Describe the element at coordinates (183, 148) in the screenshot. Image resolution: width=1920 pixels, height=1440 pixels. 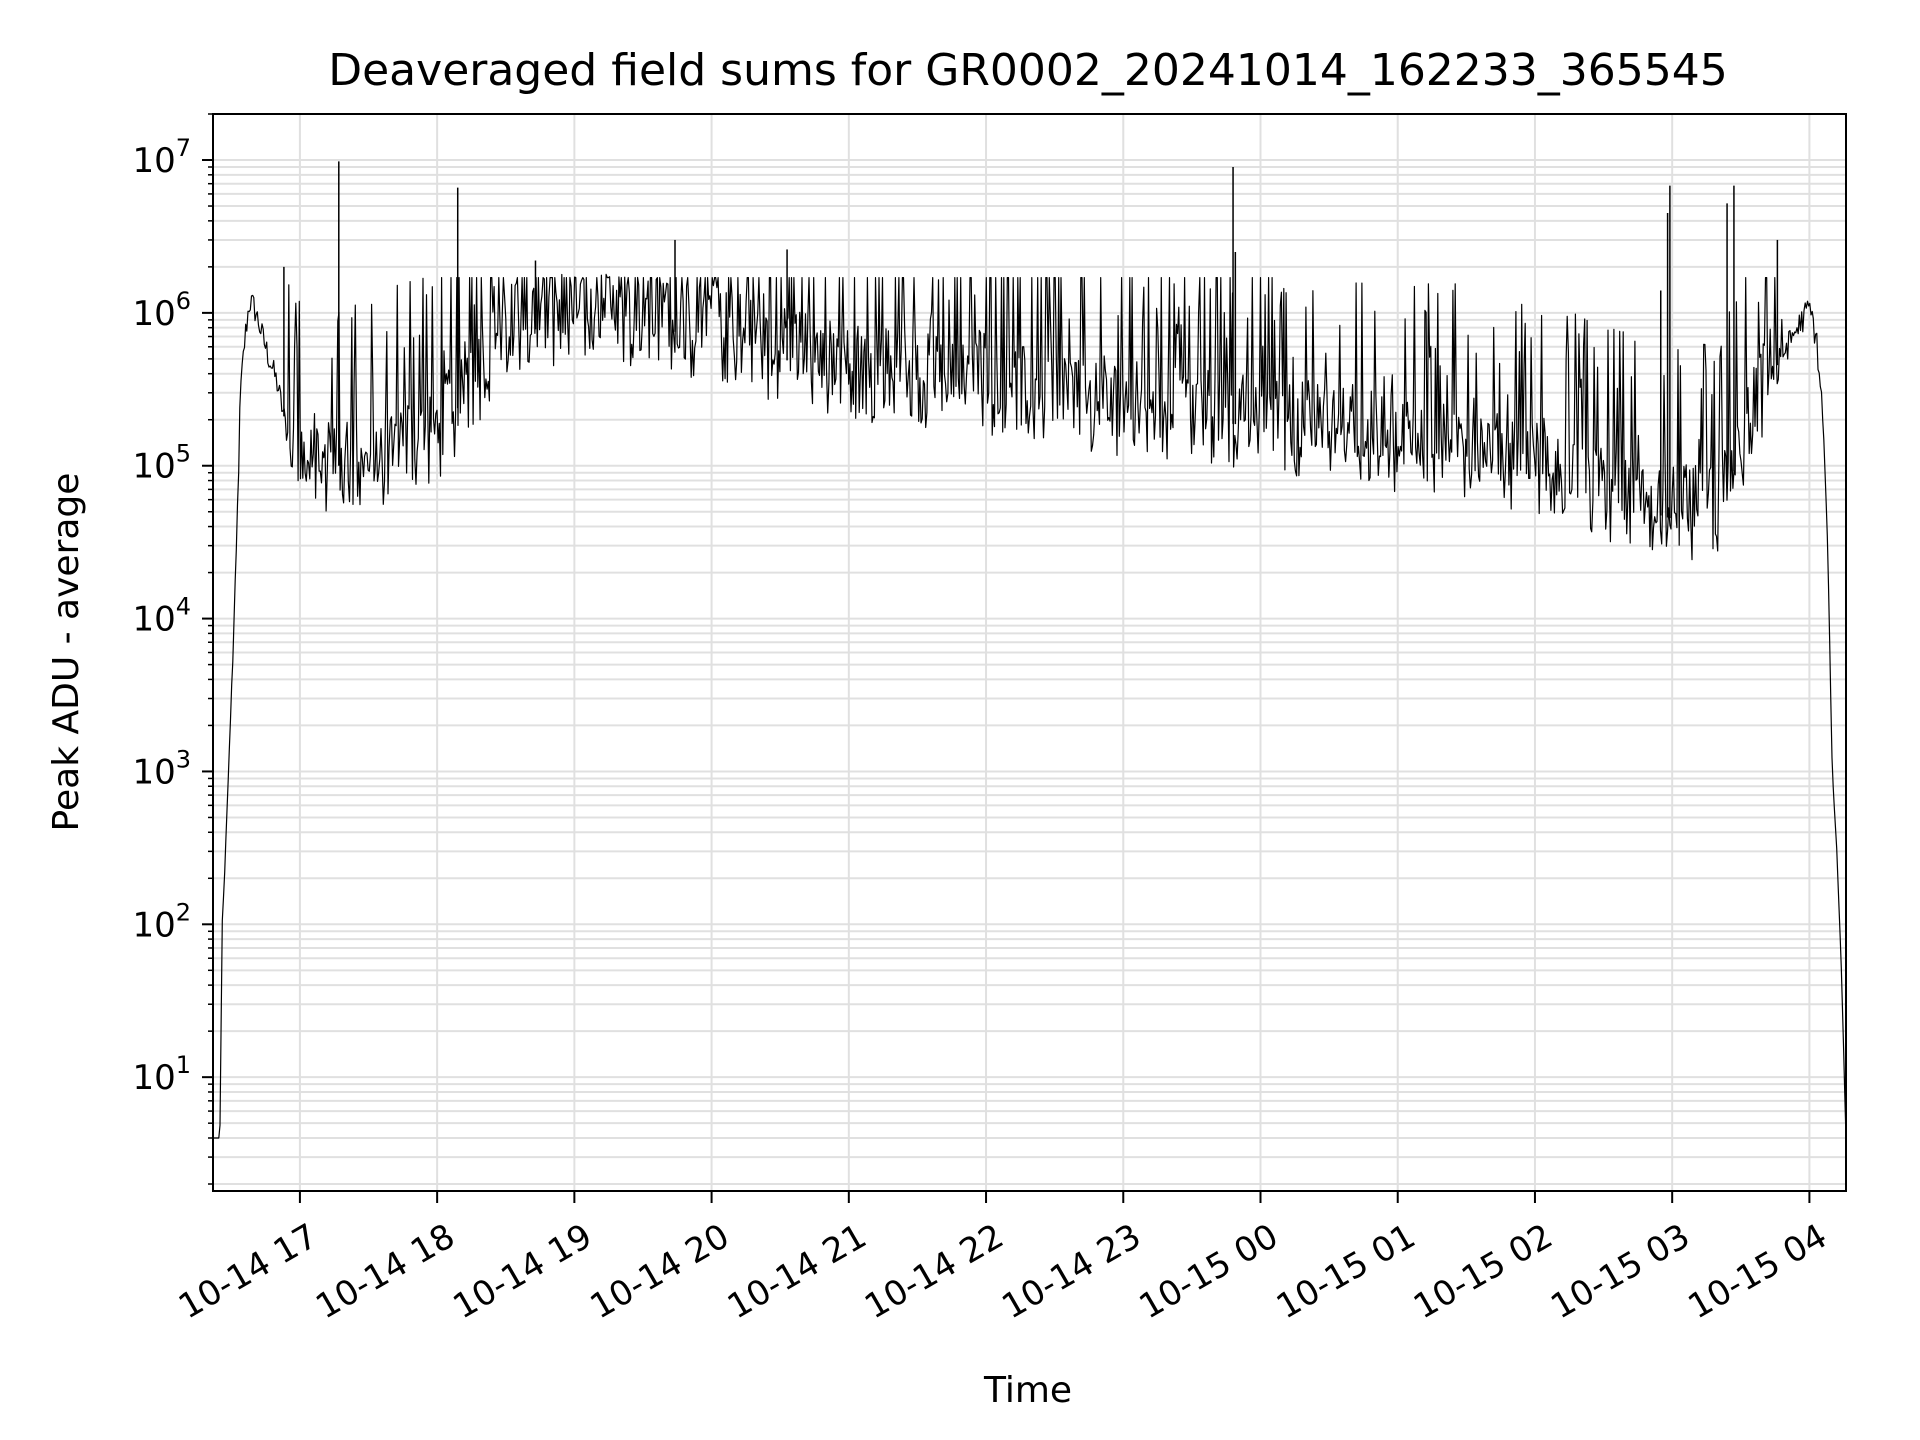
I see `y-tick-label-exponent: 7` at that location.